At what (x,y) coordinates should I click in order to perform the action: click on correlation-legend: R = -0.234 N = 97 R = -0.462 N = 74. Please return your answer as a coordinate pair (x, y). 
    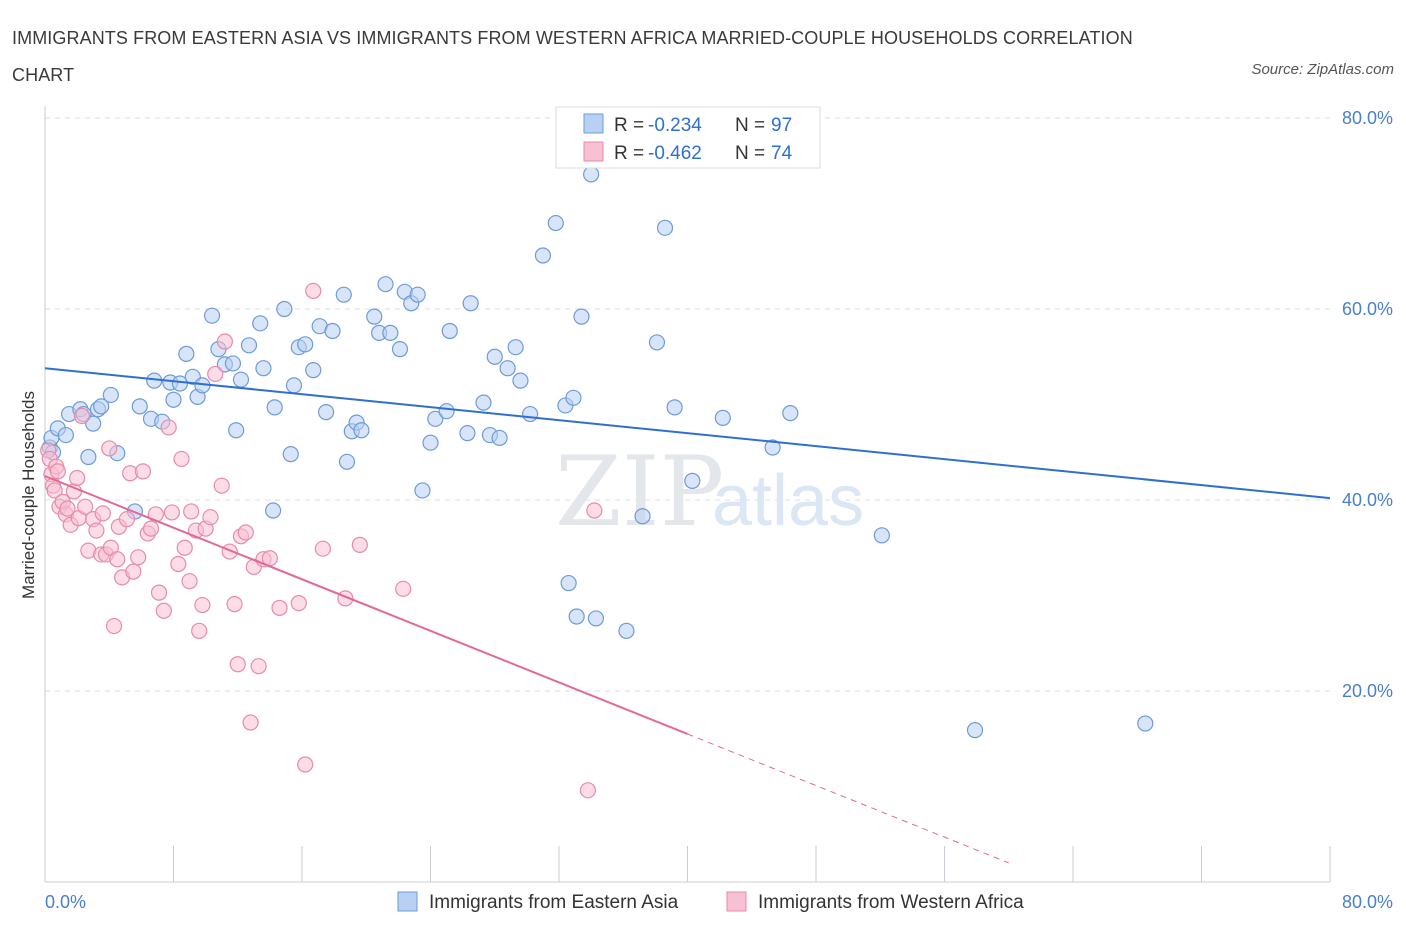
    Looking at the image, I should click on (688, 137).